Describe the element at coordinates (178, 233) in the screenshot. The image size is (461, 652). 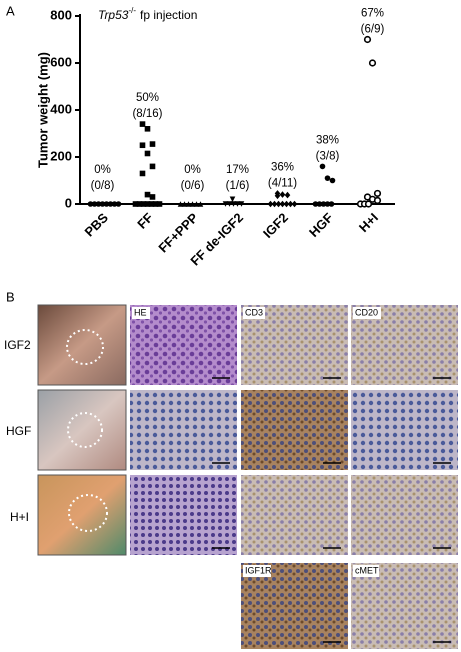
I see `x-tick-label: FF+PPP` at that location.